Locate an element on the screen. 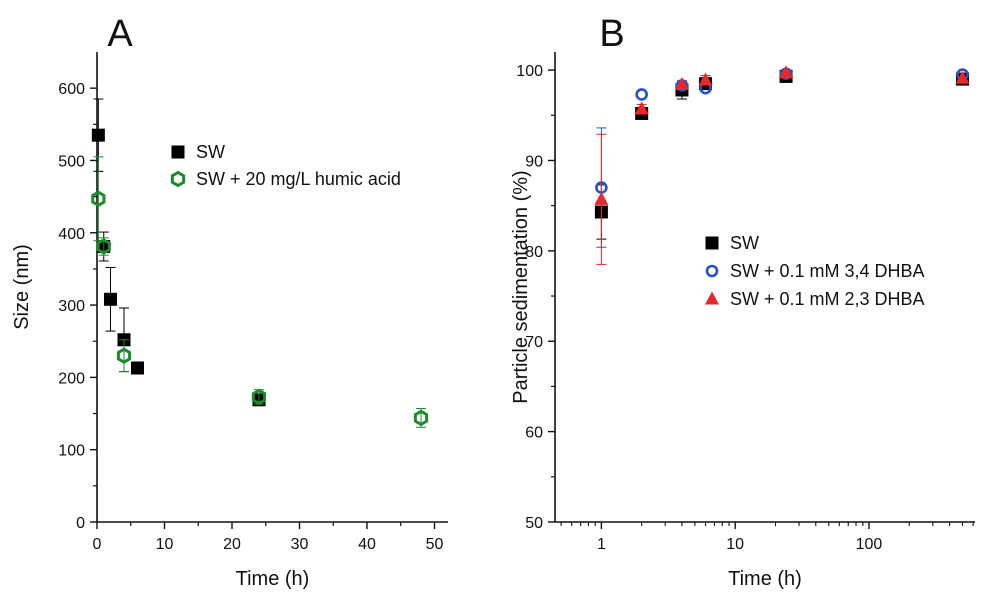 This screenshot has width=995, height=592. legend: SW SW + 20 mg/L humic acid is located at coordinates (285, 165).